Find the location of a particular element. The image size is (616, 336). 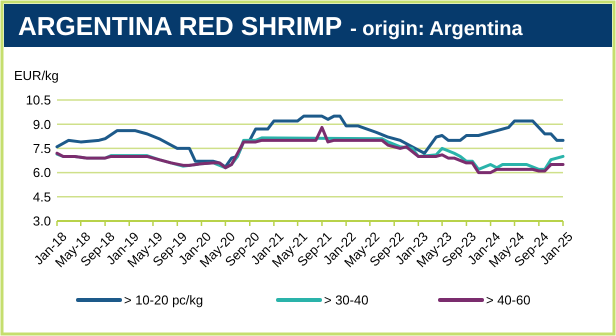

y-axis-title: EUR/kg is located at coordinates (36, 75).